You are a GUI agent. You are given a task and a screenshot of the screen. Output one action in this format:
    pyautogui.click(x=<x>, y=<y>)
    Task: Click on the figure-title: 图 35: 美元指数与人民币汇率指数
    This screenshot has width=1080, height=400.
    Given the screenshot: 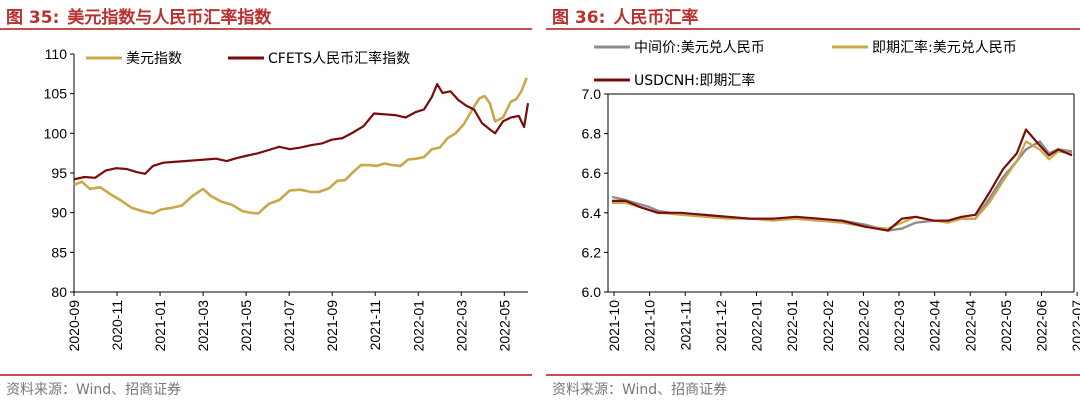 What is the action you would take?
    pyautogui.click(x=138, y=15)
    